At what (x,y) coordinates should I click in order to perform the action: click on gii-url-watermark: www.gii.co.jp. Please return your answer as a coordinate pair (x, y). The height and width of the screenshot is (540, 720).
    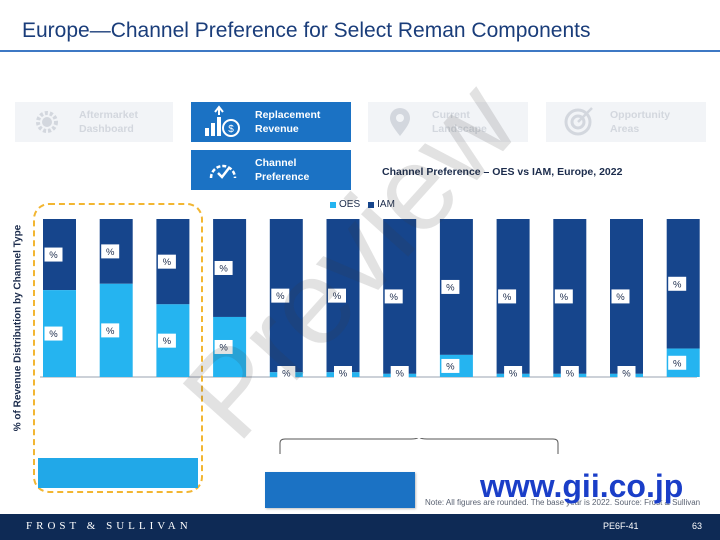
    Looking at the image, I should click on (582, 486).